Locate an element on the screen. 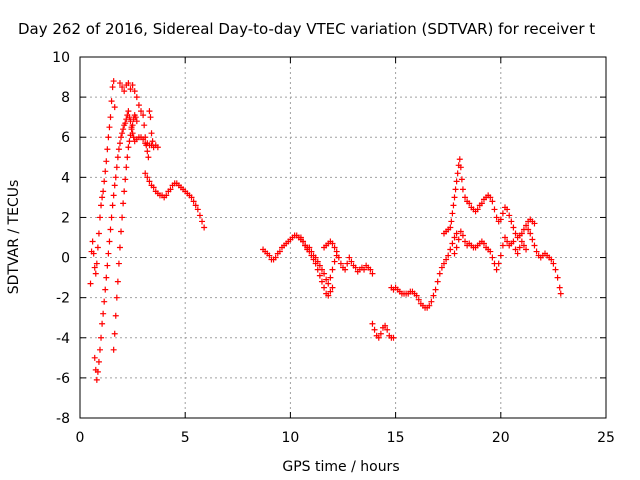 The height and width of the screenshot is (480, 640). y-tick-label: -8 is located at coordinates (63, 419).